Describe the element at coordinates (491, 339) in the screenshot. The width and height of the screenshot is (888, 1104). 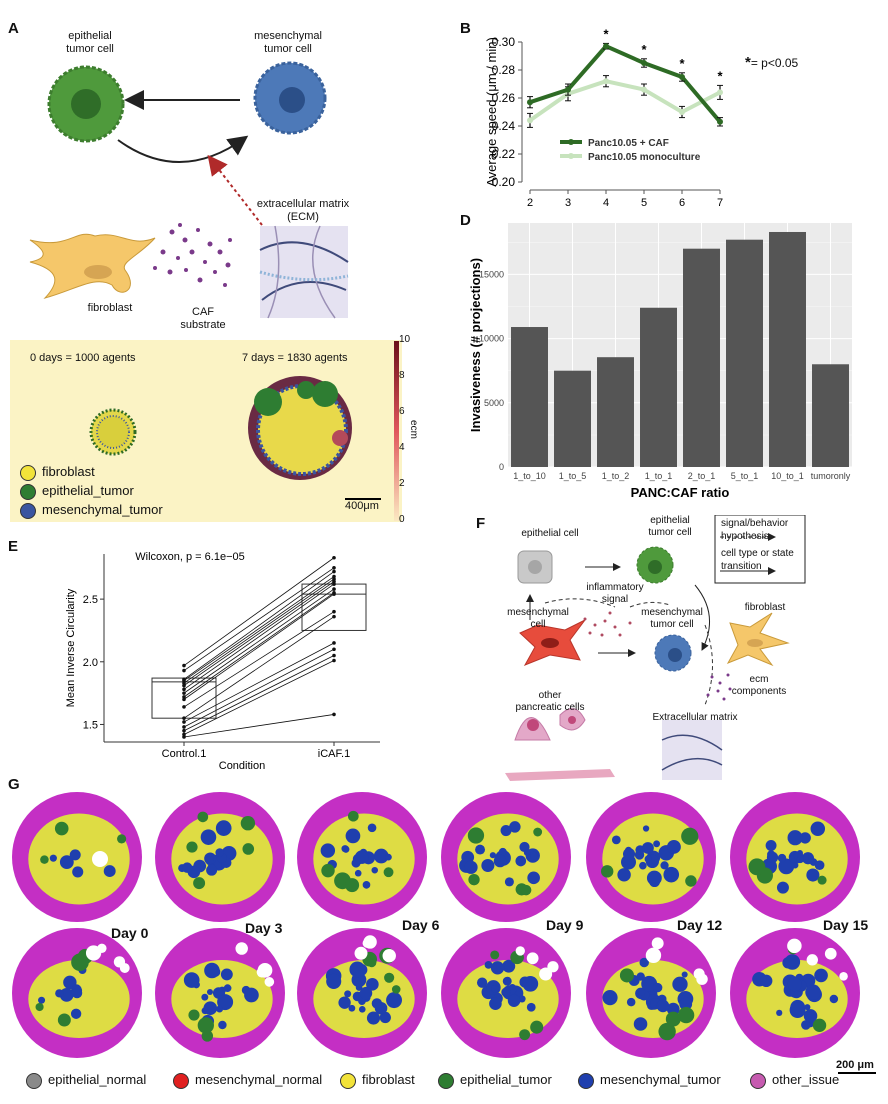
I see `y-tick-label: 10000` at that location.